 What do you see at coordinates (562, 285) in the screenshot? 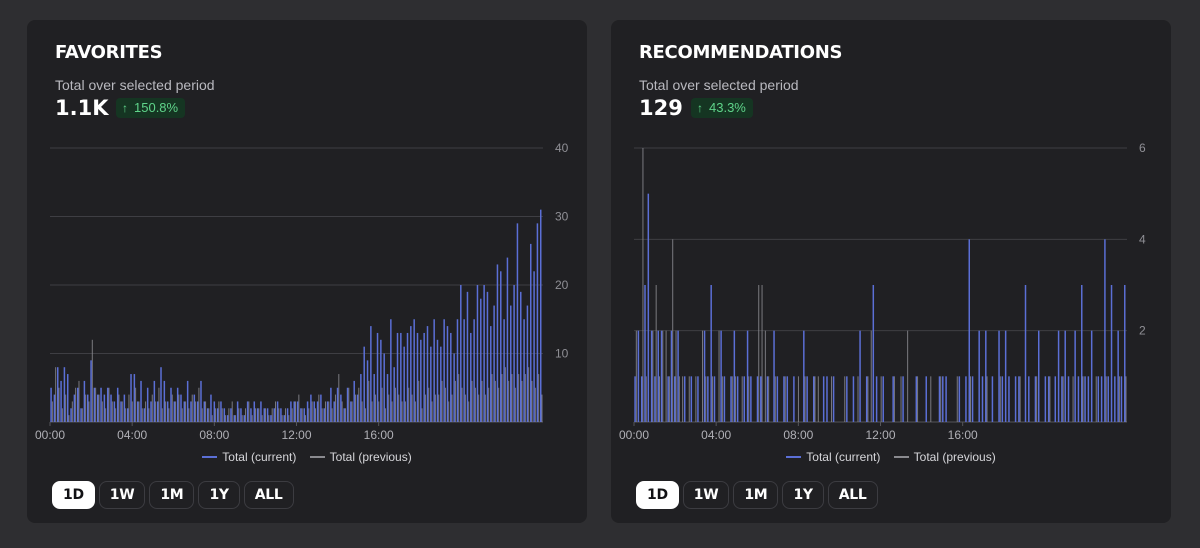
I see `y-tick-label: 20` at bounding box center [562, 285].